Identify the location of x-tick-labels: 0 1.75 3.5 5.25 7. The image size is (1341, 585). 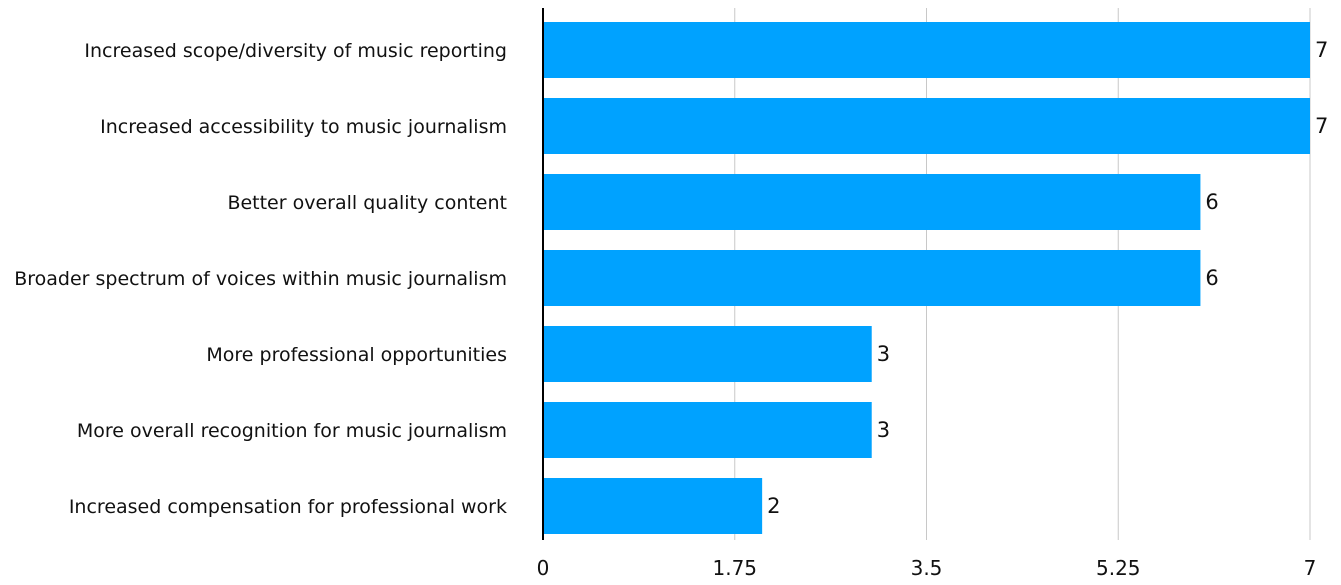
(927, 568).